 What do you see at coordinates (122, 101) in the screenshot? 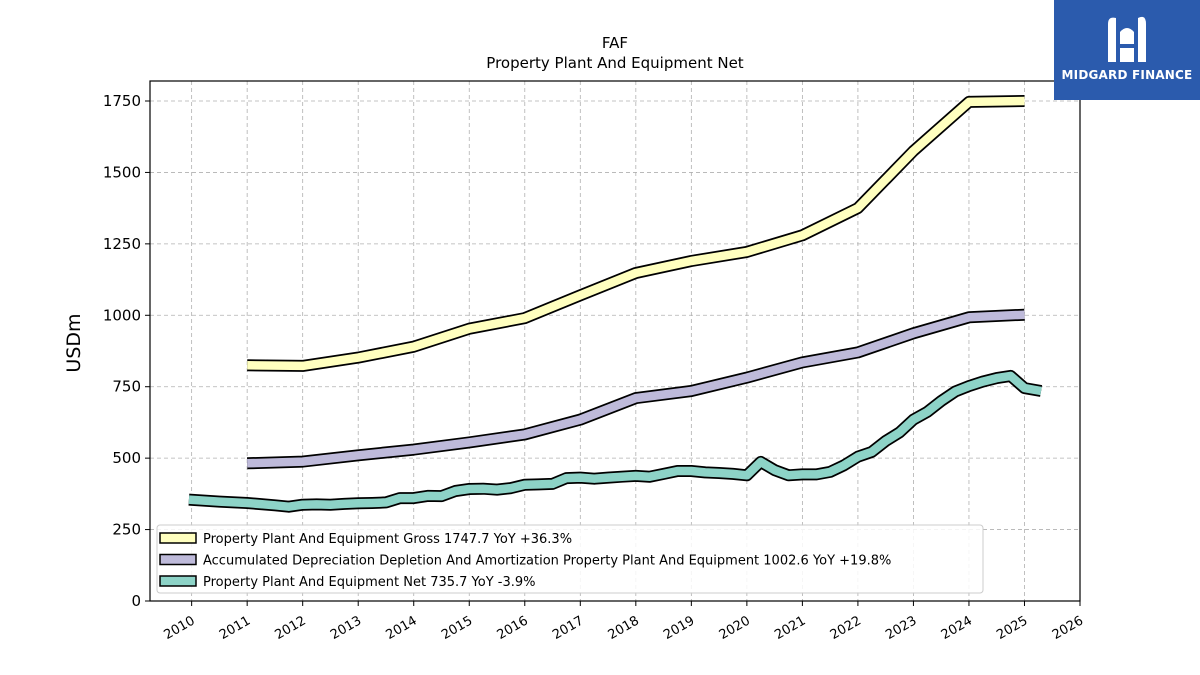
I see `y-tick-label: 1750` at bounding box center [122, 101].